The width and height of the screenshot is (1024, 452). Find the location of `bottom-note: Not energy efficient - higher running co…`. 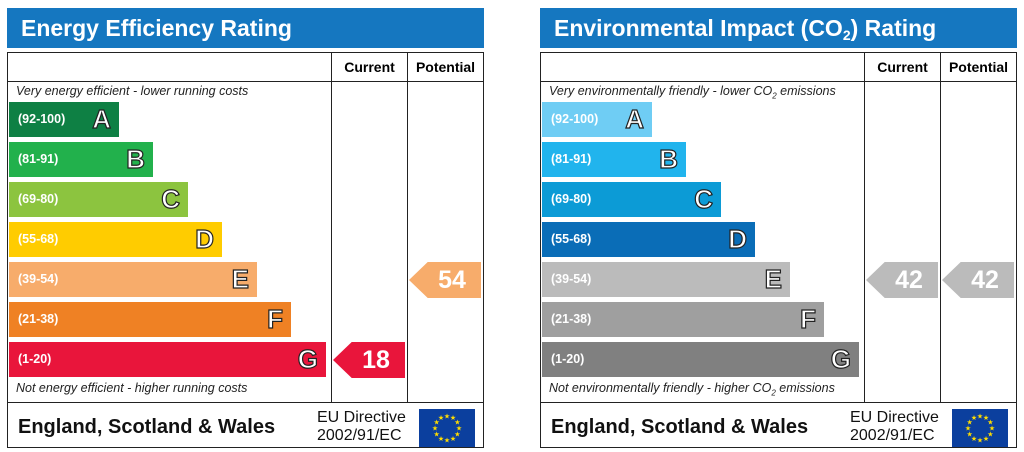

bottom-note: Not energy efficient - higher running co… is located at coordinates (132, 388).